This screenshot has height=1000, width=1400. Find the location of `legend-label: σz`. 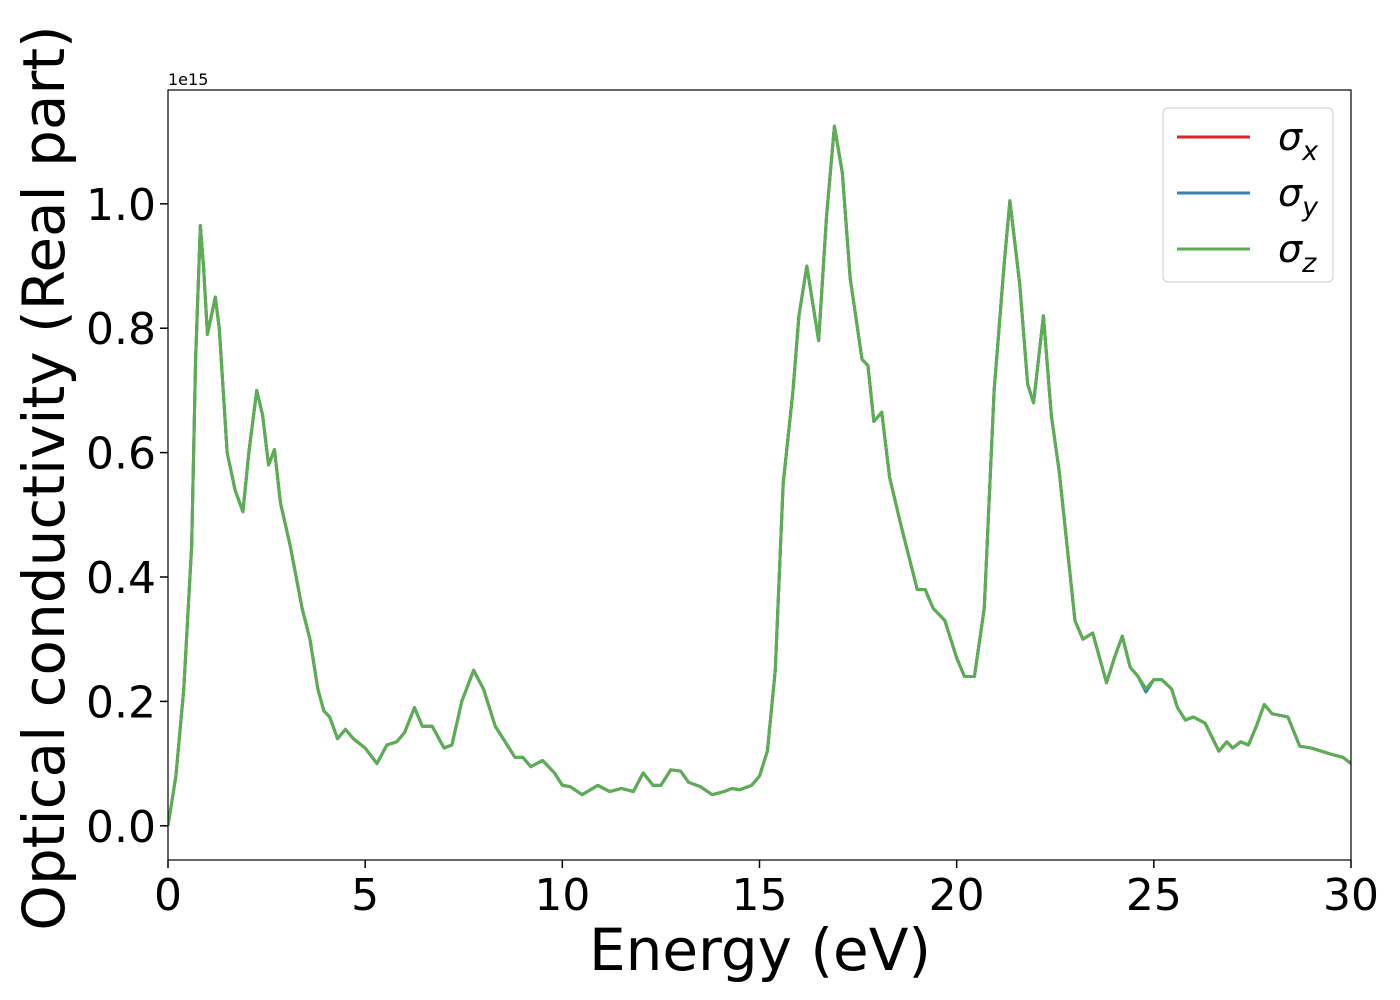

legend-label: σz is located at coordinates (1297, 253).